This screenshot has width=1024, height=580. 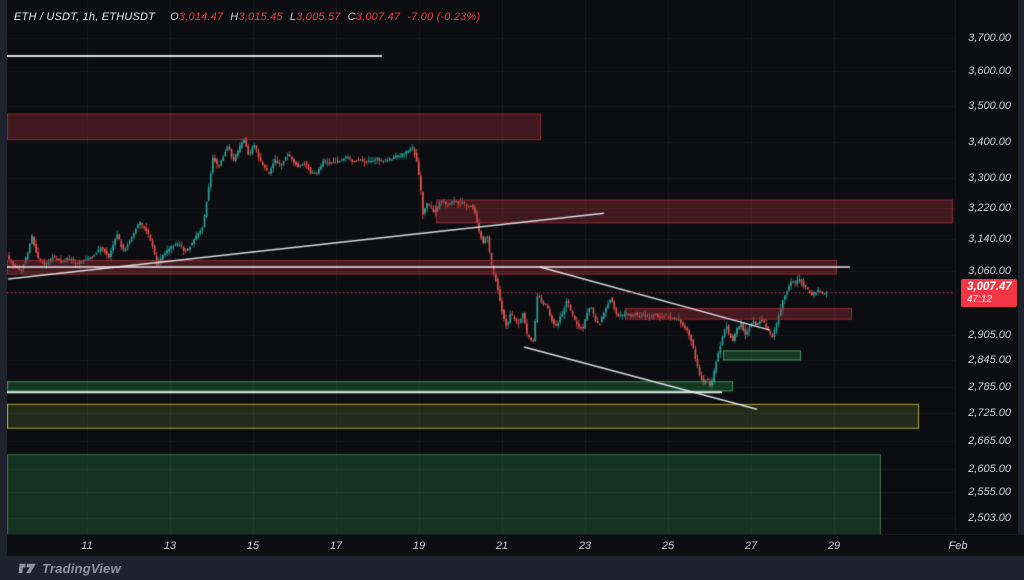 What do you see at coordinates (989, 492) in the screenshot?
I see `price-tick-label: 2,555.00` at bounding box center [989, 492].